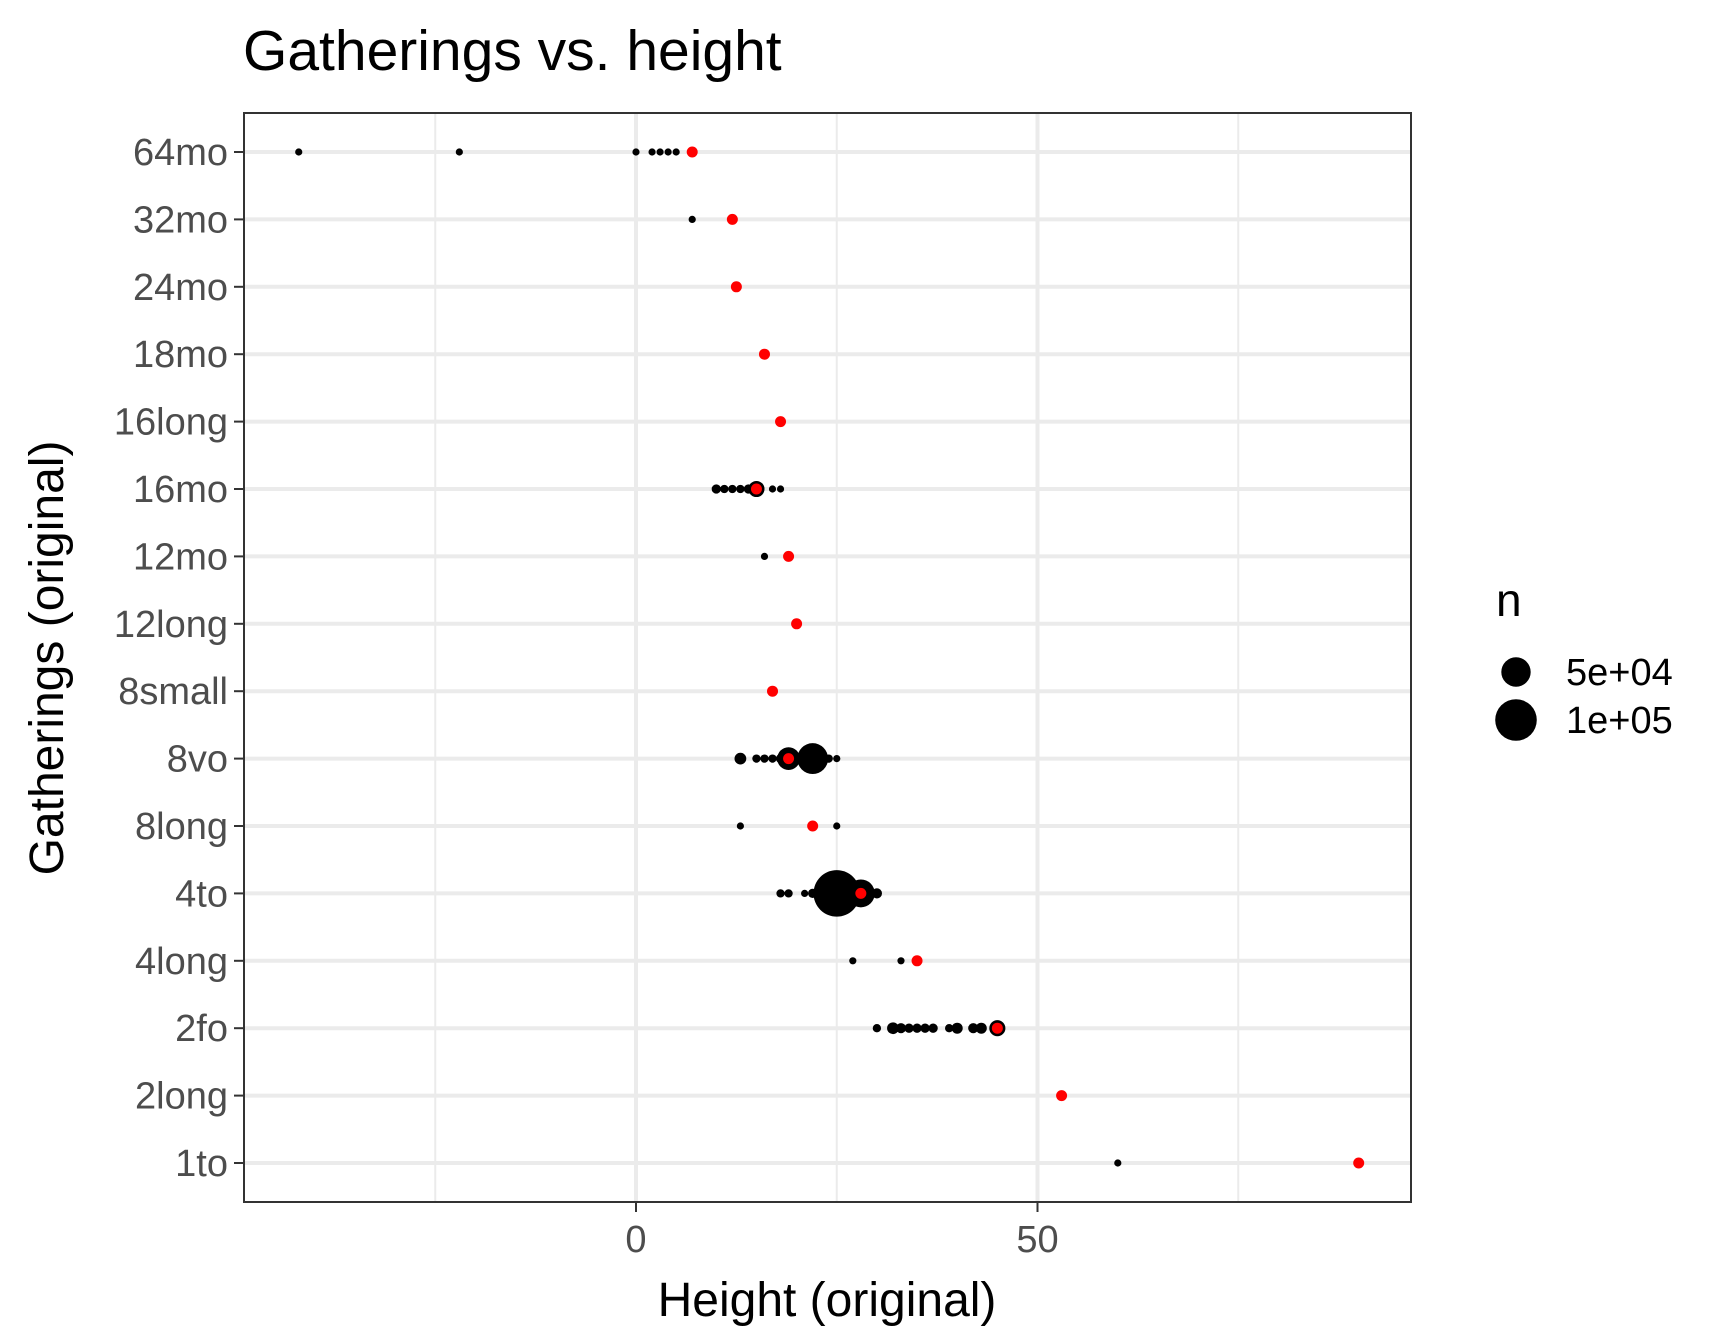  What do you see at coordinates (1037, 1240) in the screenshot?
I see `x-tick-label: 50` at bounding box center [1037, 1240].